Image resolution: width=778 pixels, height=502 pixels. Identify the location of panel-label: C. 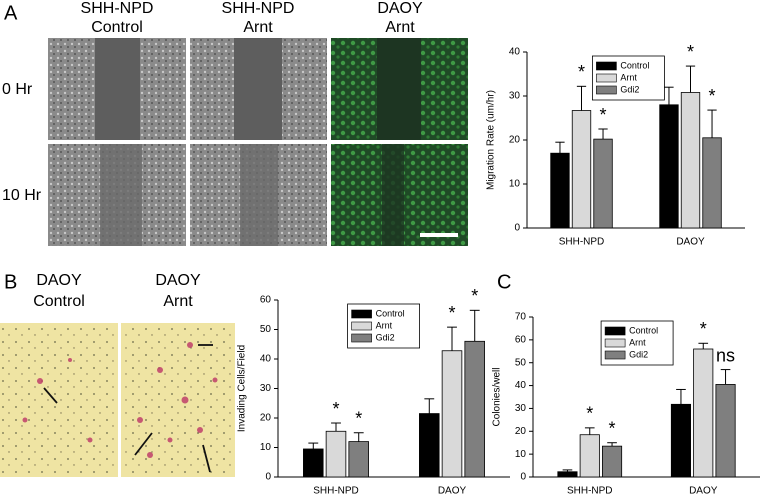
(504, 282).